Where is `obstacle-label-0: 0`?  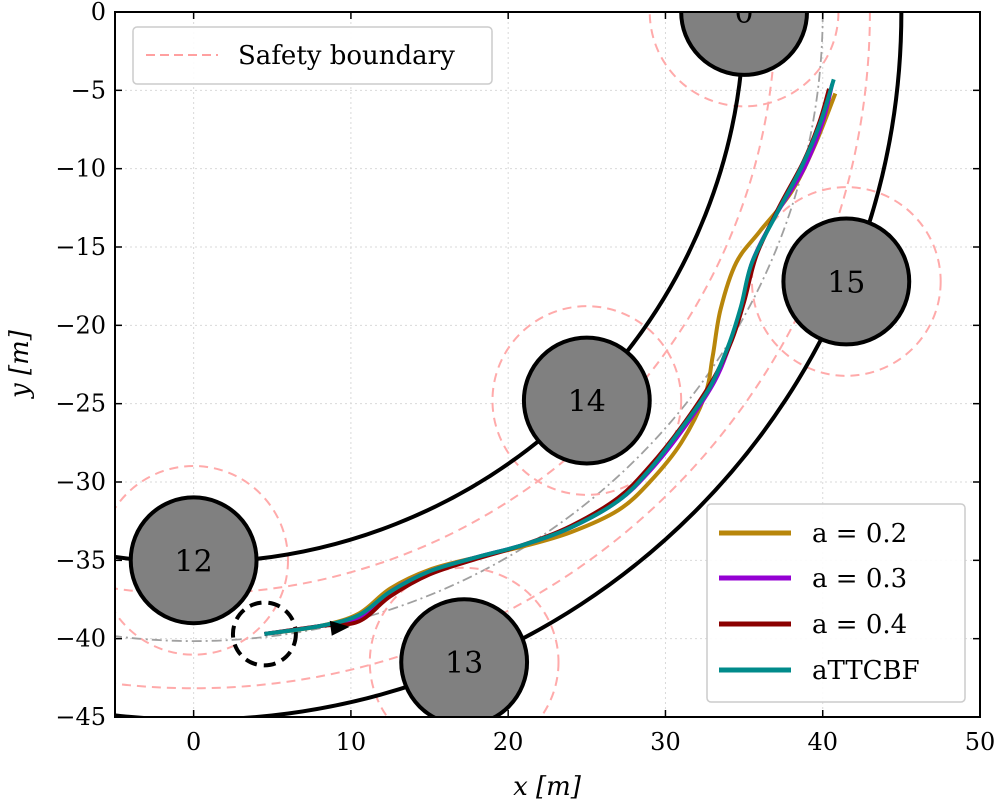
obstacle-label-0: 0 is located at coordinates (744, 15).